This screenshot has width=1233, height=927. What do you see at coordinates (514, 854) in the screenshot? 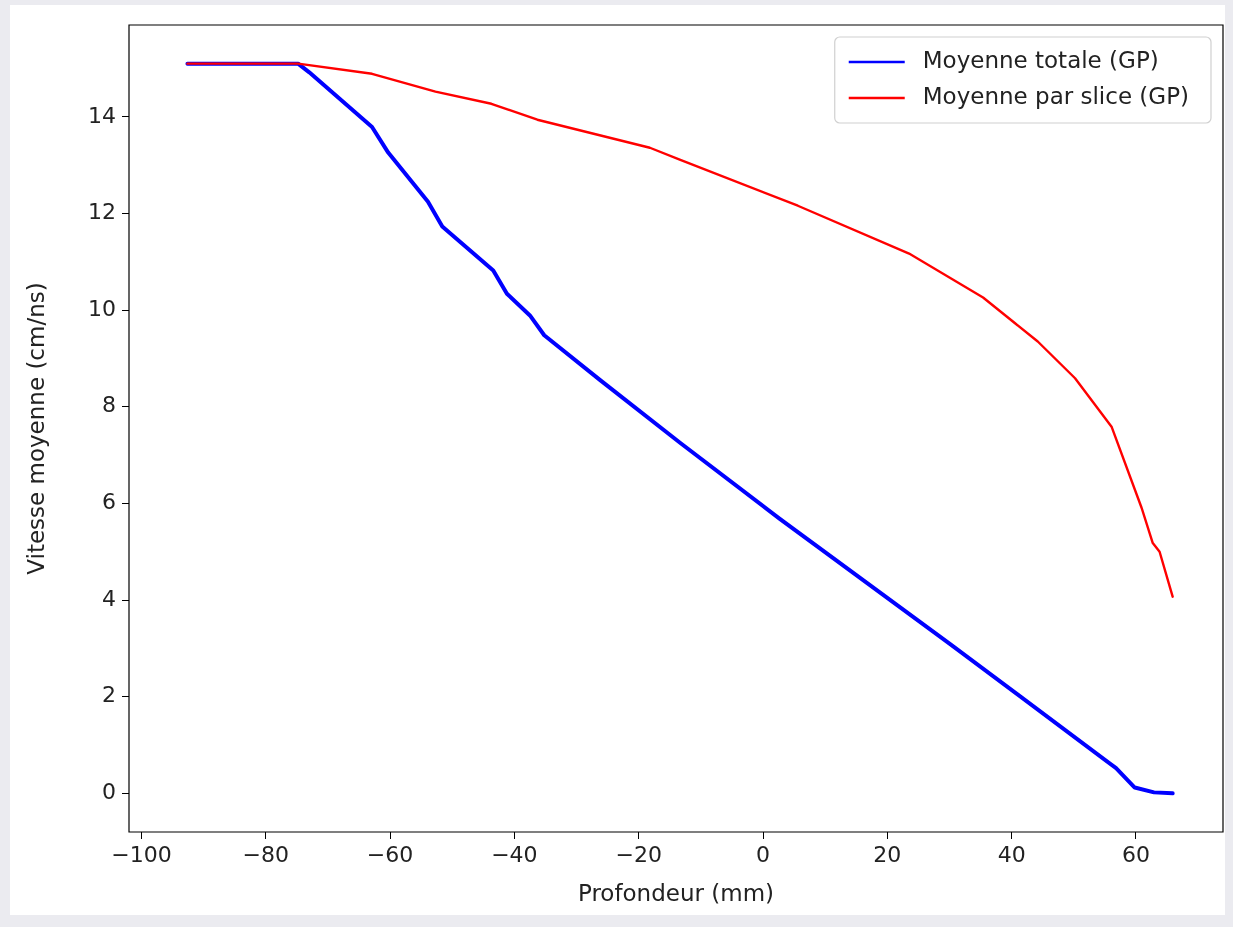
I see `x-tick-label: −40` at bounding box center [514, 854].